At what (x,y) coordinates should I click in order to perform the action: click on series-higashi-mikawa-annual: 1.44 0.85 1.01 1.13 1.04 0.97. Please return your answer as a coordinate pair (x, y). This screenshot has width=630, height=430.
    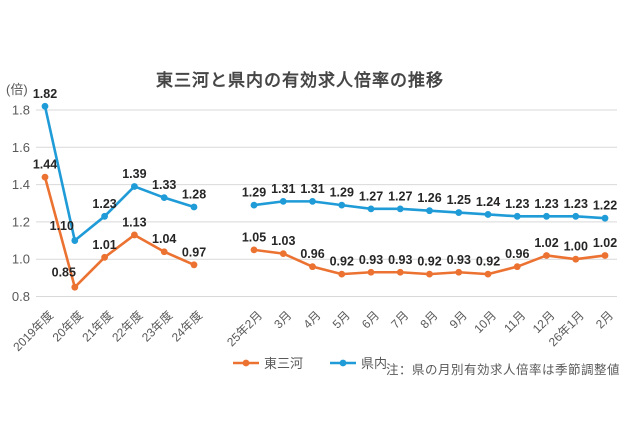
    Looking at the image, I should click on (119, 224).